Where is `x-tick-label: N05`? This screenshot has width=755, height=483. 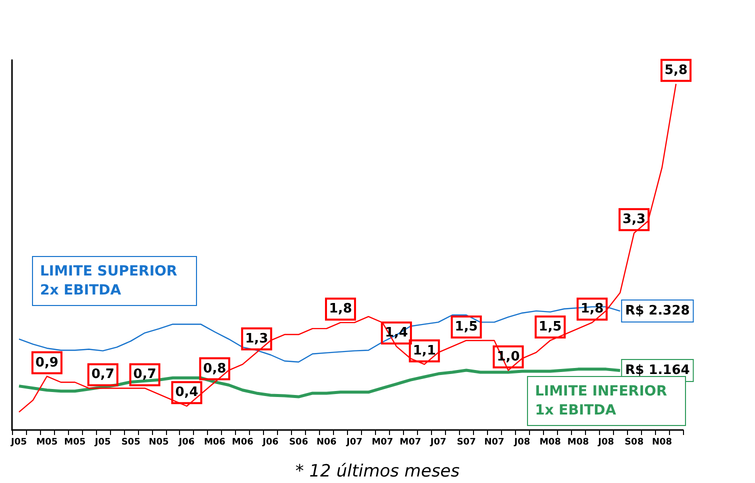 x-tick-label: N05 is located at coordinates (158, 443).